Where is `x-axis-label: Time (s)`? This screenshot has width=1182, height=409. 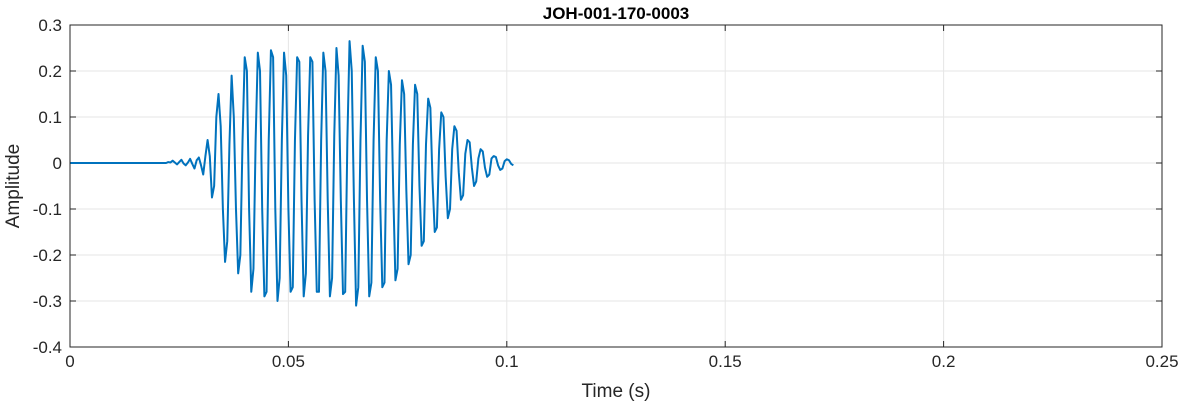 x-axis-label: Time (s) is located at coordinates (616, 391).